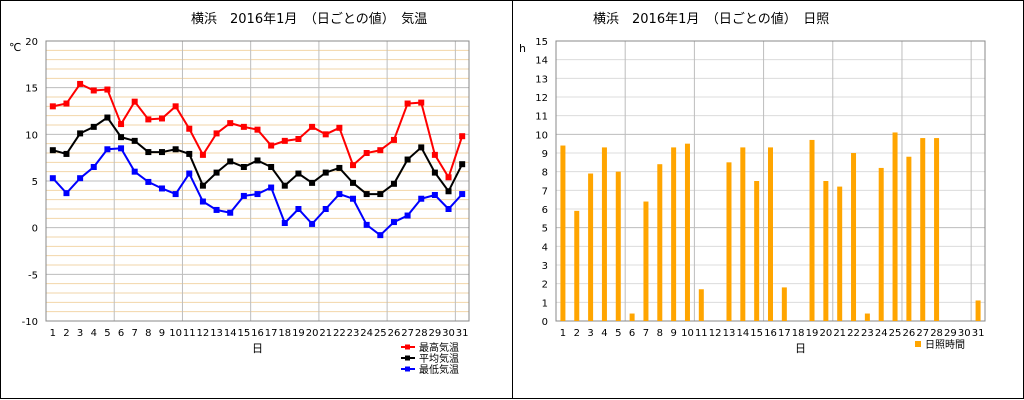 The width and height of the screenshot is (1024, 400). I want to click on legend-label: 最低気温, so click(439, 369).